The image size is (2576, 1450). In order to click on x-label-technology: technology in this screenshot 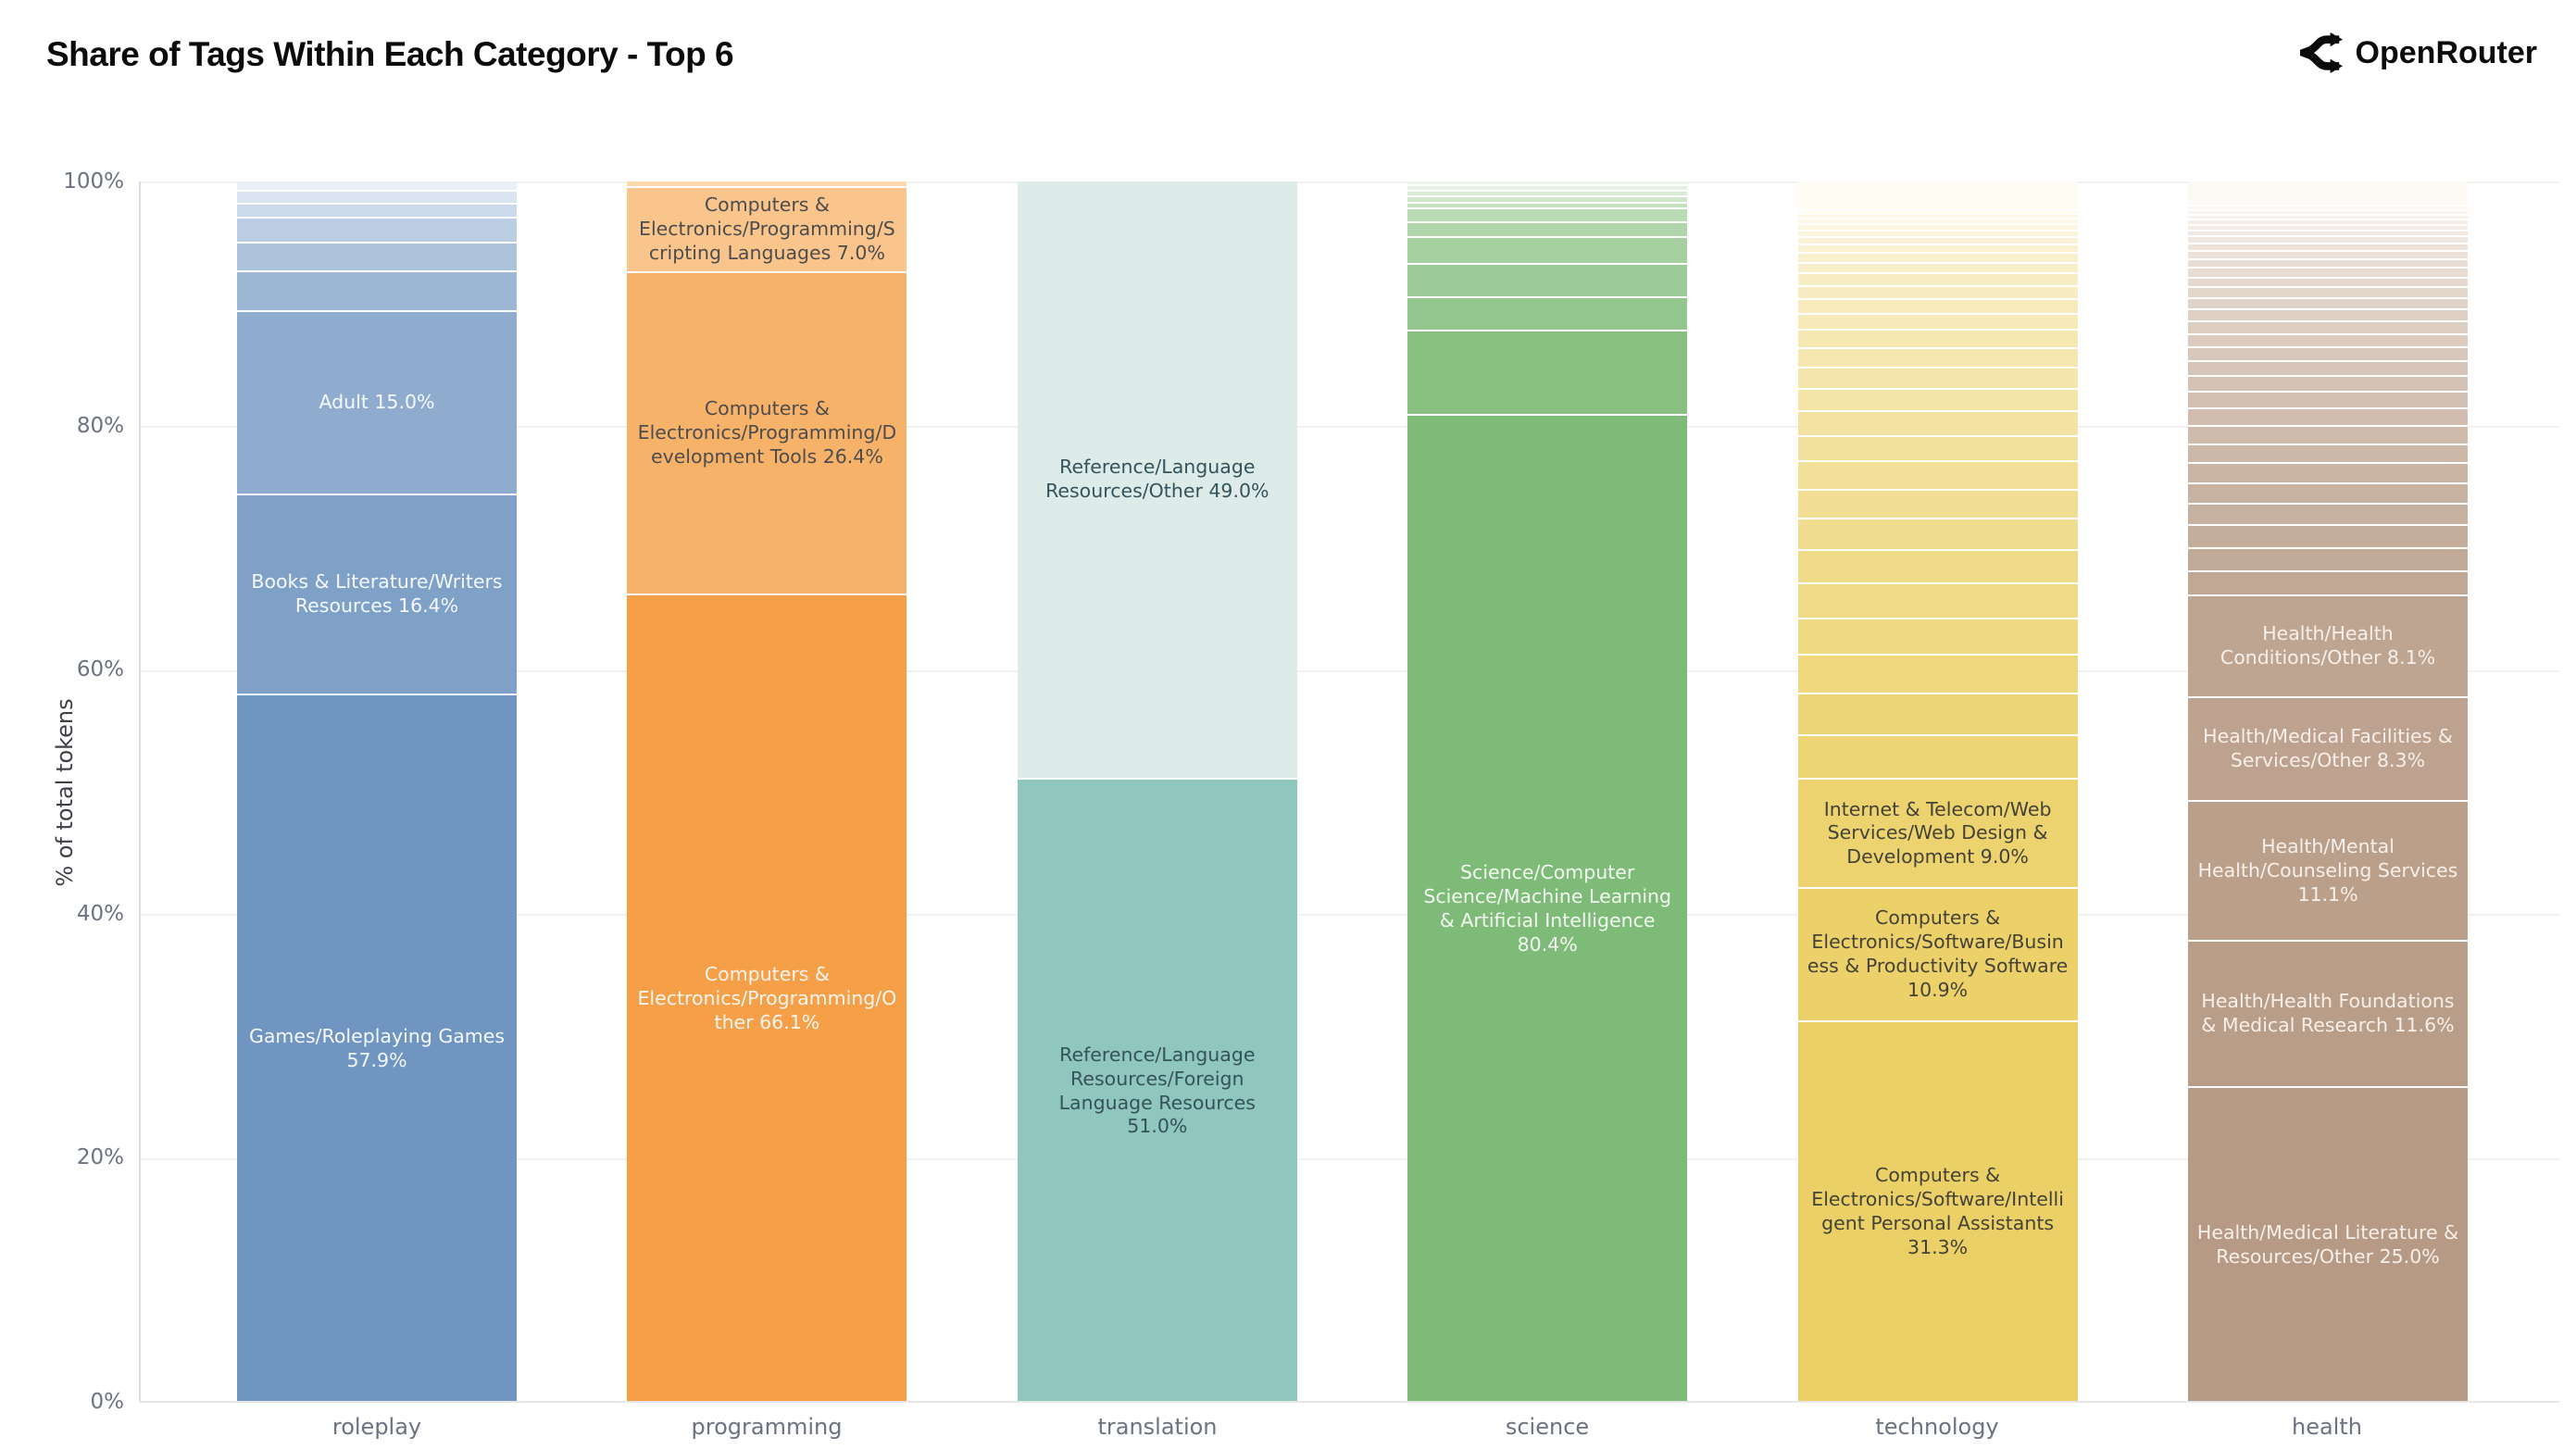, I will do `click(1937, 1427)`.